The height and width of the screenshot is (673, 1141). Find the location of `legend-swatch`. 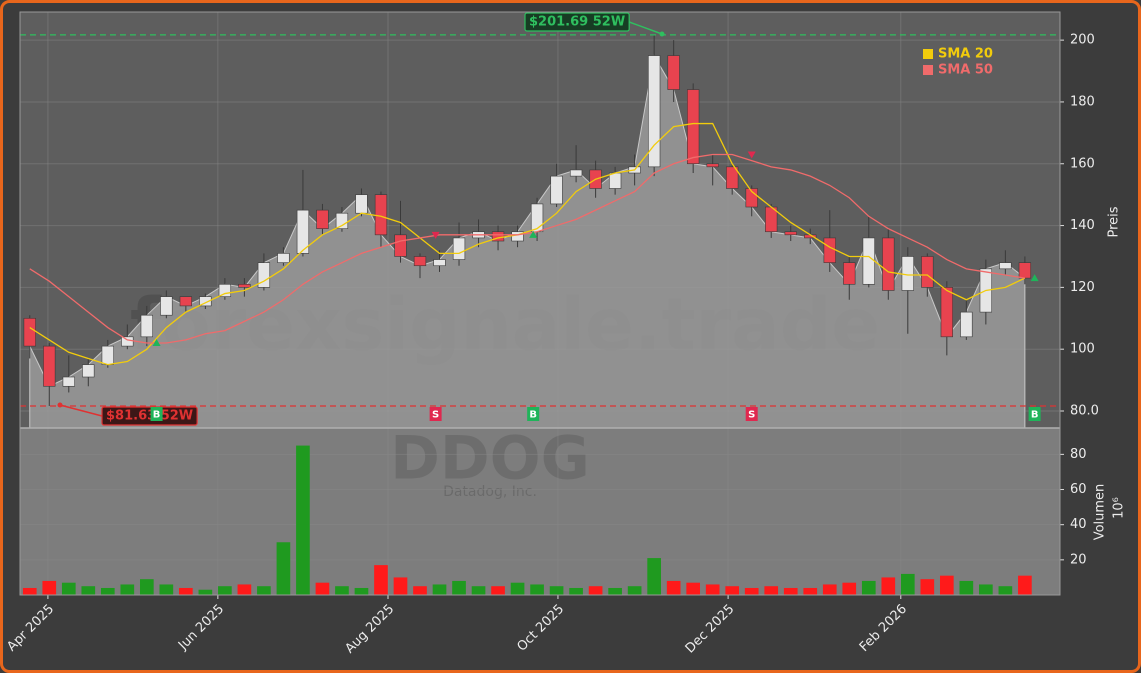

legend-swatch is located at coordinates (928, 54).